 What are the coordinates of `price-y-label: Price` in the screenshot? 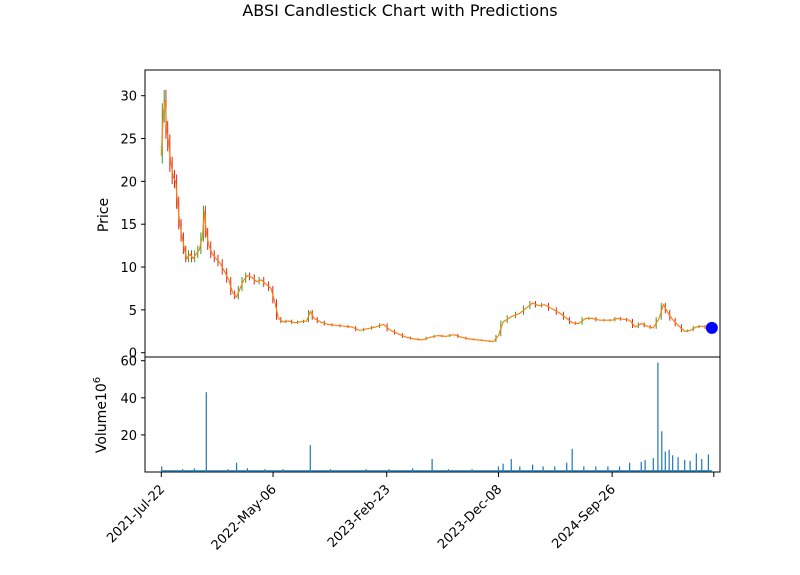 It's located at (104, 215).